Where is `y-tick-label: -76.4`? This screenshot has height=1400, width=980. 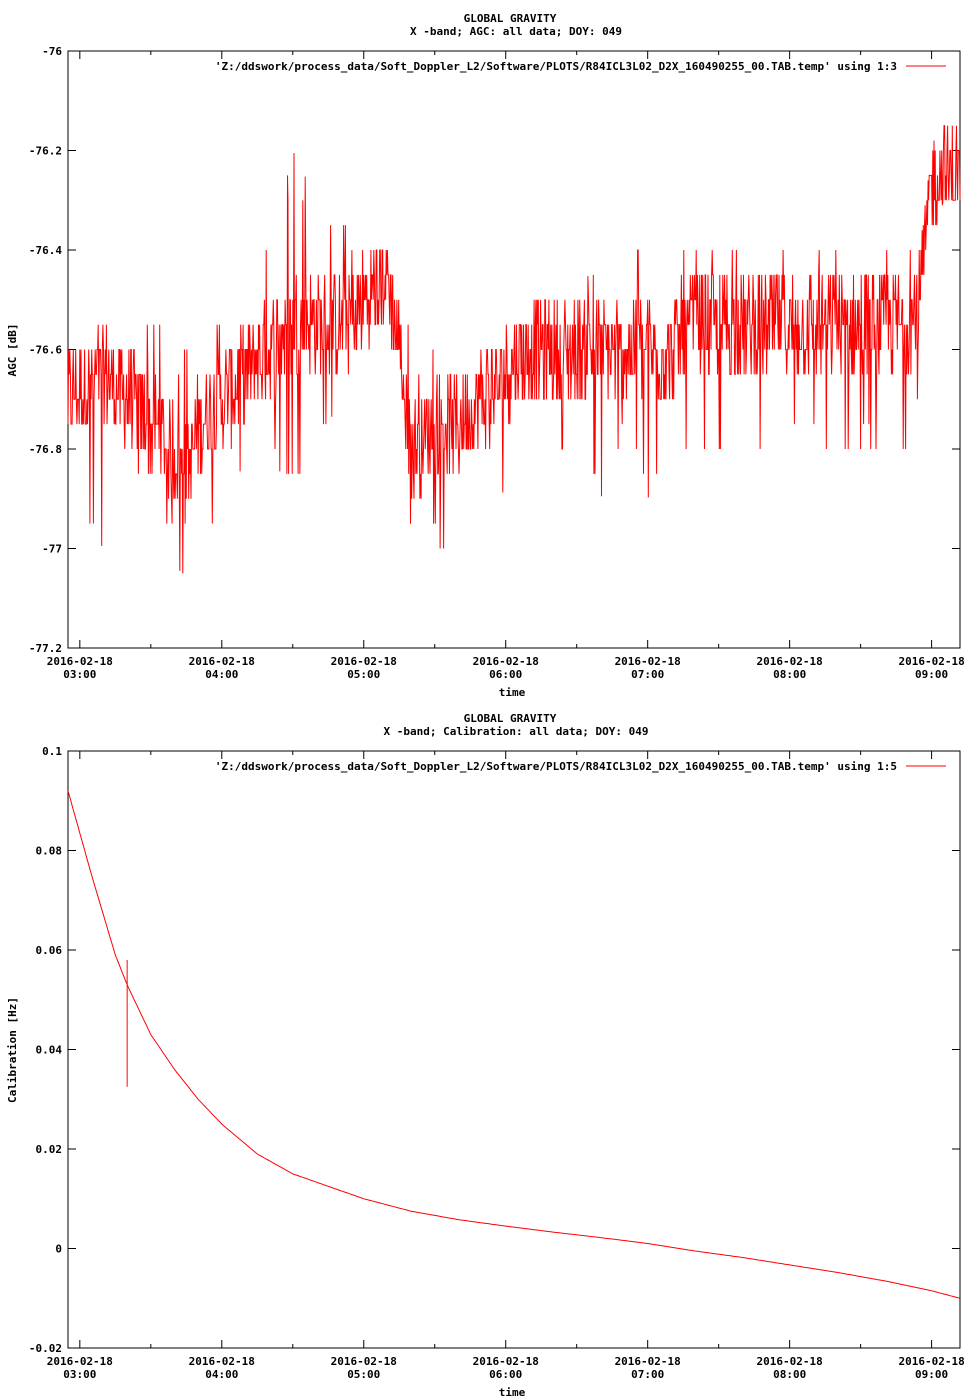 y-tick-label: -76.4 is located at coordinates (45, 250).